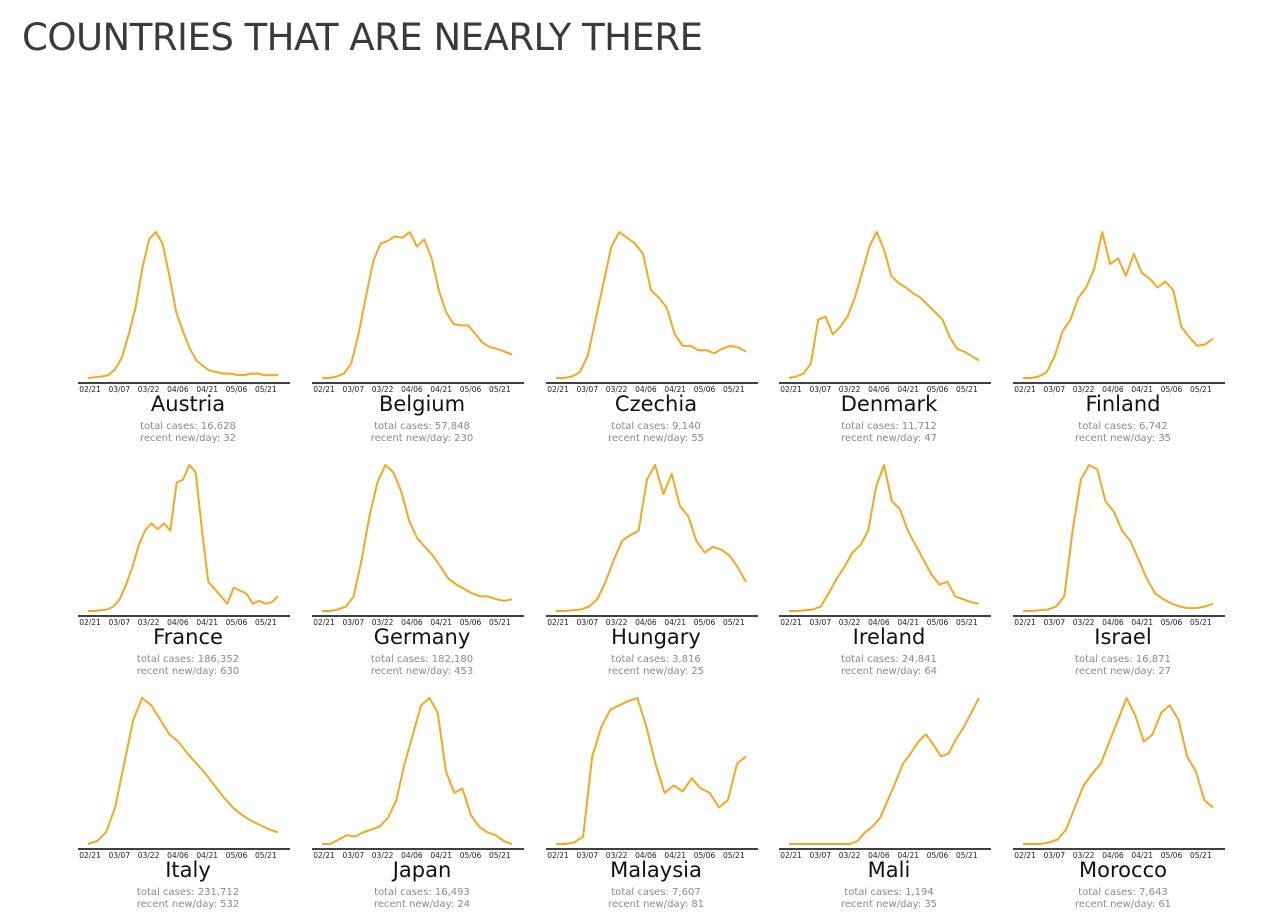 This screenshot has height=924, width=1265. Describe the element at coordinates (418, 312) in the screenshot. I see `country-chart-belgium: 02/21 03/07 03/22 04/06 04/21 05/06 05/21` at that location.